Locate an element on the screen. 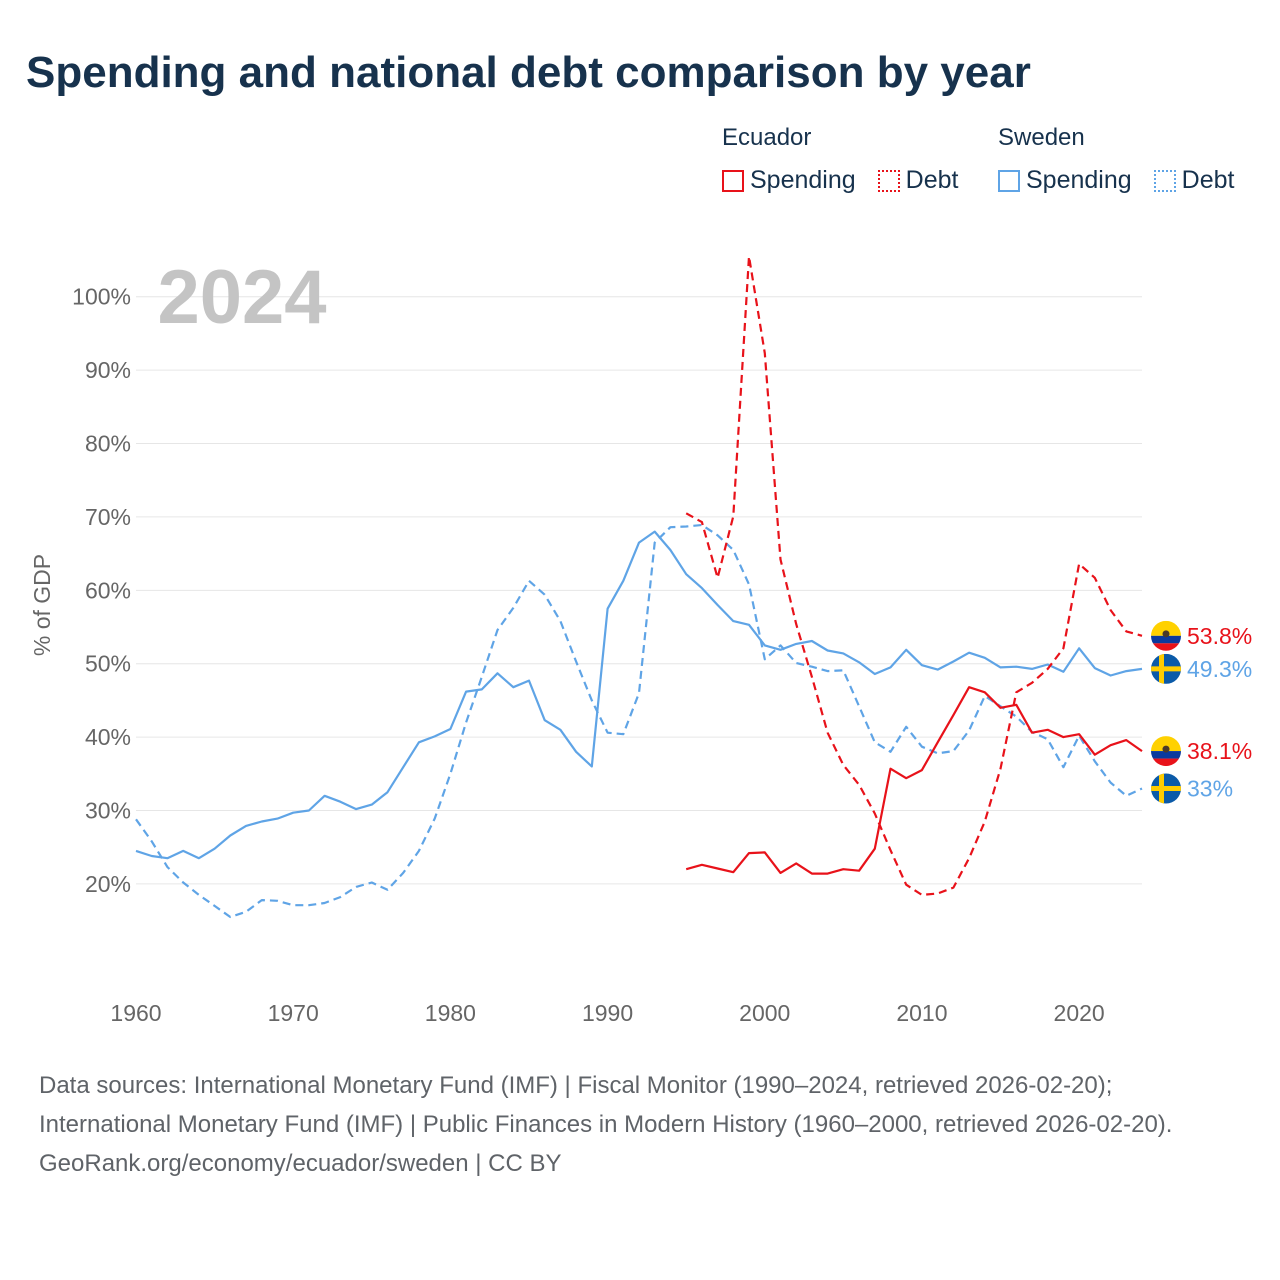 The height and width of the screenshot is (1280, 1280). legend-sweden-title: Sweden is located at coordinates (1041, 137).